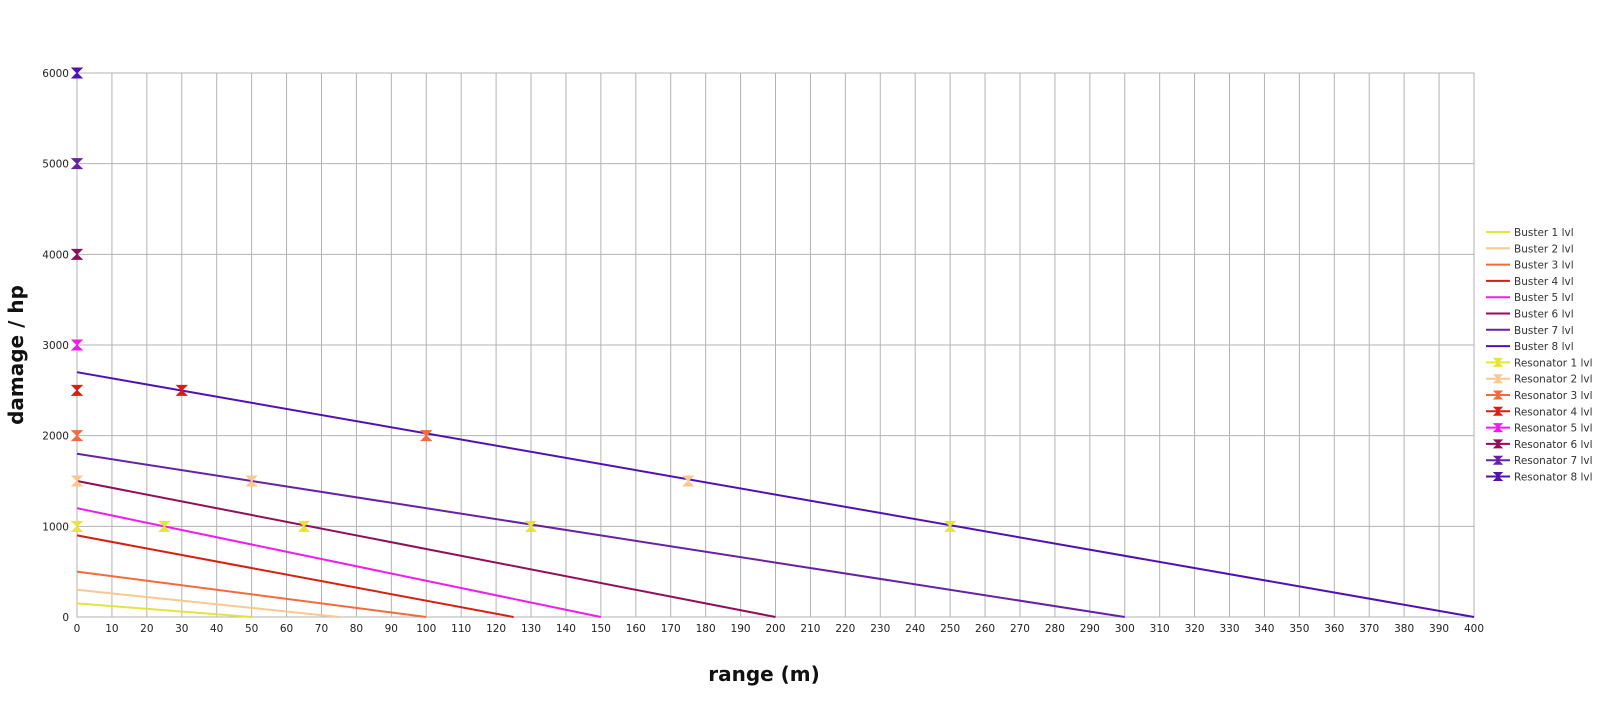 The image size is (1600, 713). Describe the element at coordinates (915, 629) in the screenshot. I see `x-tick-label: 240` at that location.